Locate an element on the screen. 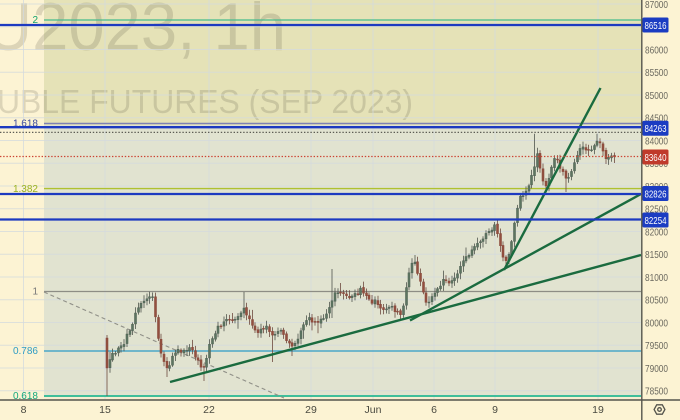 The height and width of the screenshot is (420, 680). svg-text: 87000 is located at coordinates (656, 5).